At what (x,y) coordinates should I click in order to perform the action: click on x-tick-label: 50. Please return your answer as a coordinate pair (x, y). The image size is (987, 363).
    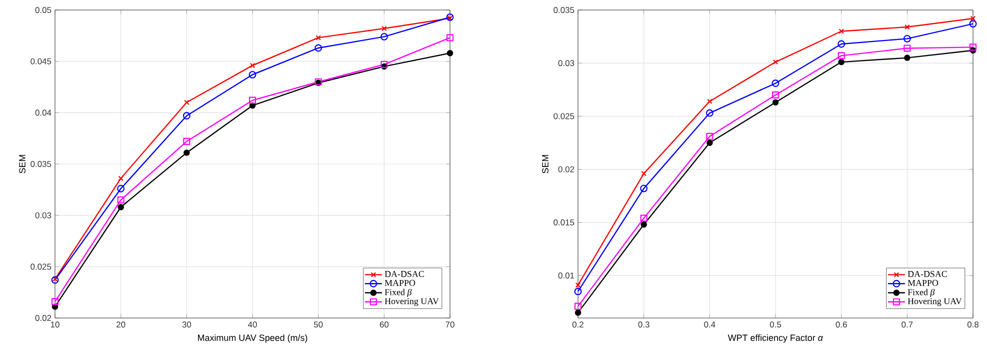
    Looking at the image, I should click on (318, 325).